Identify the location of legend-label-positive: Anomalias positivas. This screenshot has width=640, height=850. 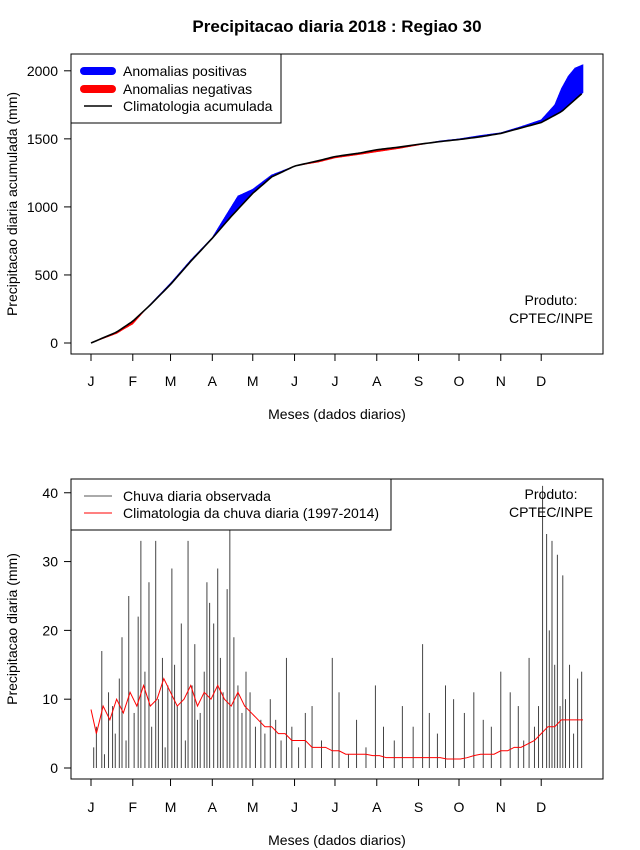
(185, 71).